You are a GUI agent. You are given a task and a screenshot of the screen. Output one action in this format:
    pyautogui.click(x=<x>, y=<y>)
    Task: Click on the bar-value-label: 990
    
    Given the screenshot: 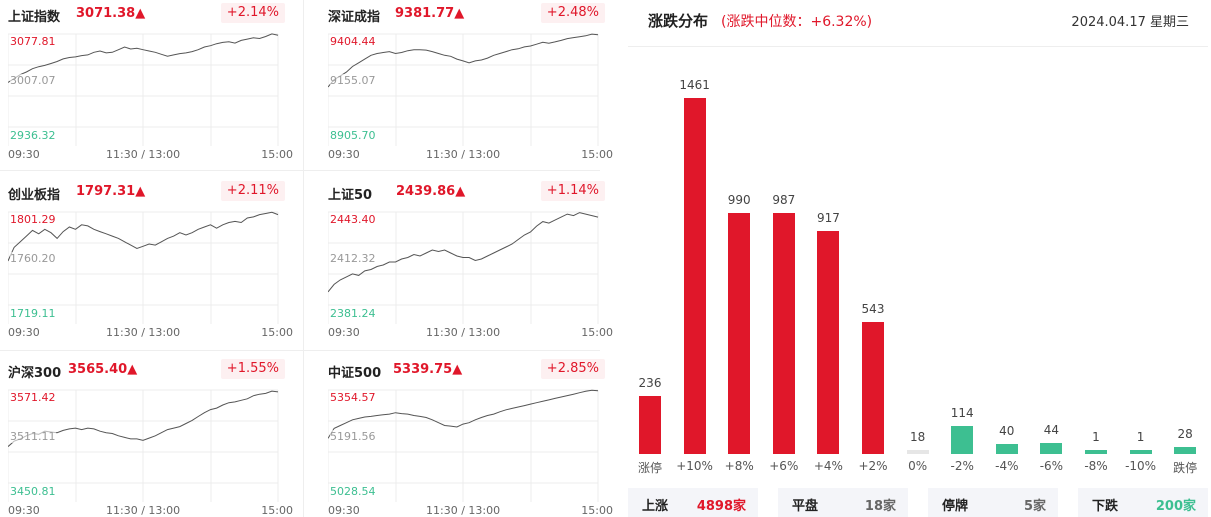 What is the action you would take?
    pyautogui.click(x=739, y=200)
    